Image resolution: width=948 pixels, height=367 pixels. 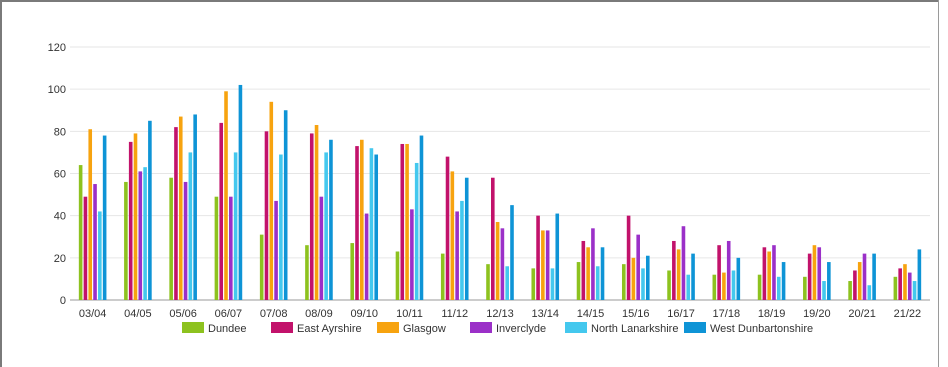 I want to click on legend-item: Inverclyde, so click(x=508, y=328).